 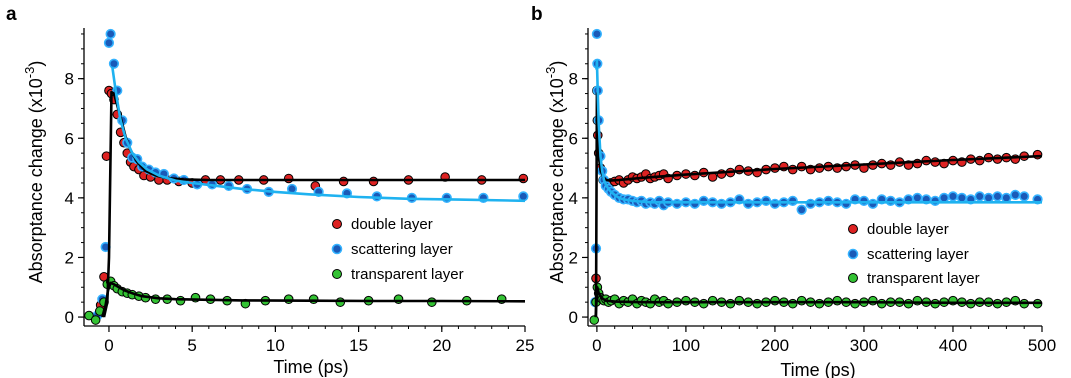 What do you see at coordinates (557, 180) in the screenshot?
I see `panel-b-ylabel-text: Absorptance change (x10` at bounding box center [557, 180].